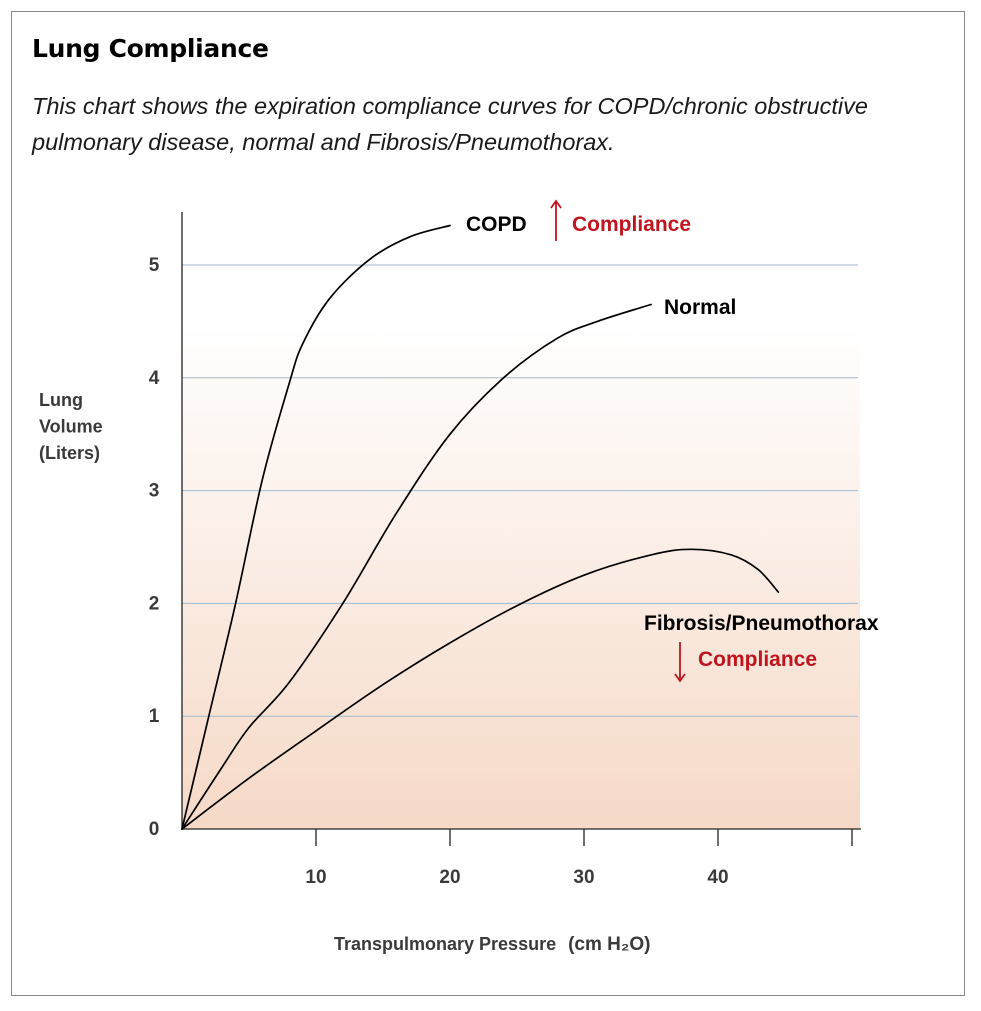  Describe the element at coordinates (761, 623) in the screenshot. I see `label-fibrosis: Fibrosis/Pneumothorax` at that location.